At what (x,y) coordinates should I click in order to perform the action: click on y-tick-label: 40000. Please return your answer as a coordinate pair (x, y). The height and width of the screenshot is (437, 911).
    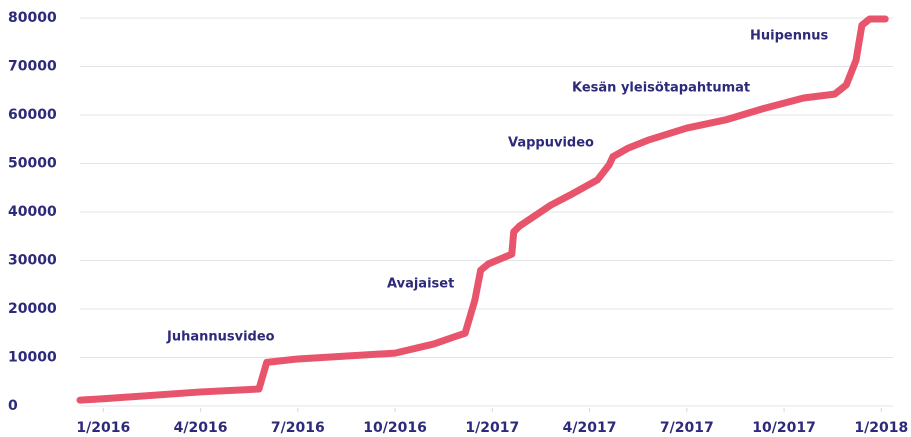
    Looking at the image, I should click on (32, 212).